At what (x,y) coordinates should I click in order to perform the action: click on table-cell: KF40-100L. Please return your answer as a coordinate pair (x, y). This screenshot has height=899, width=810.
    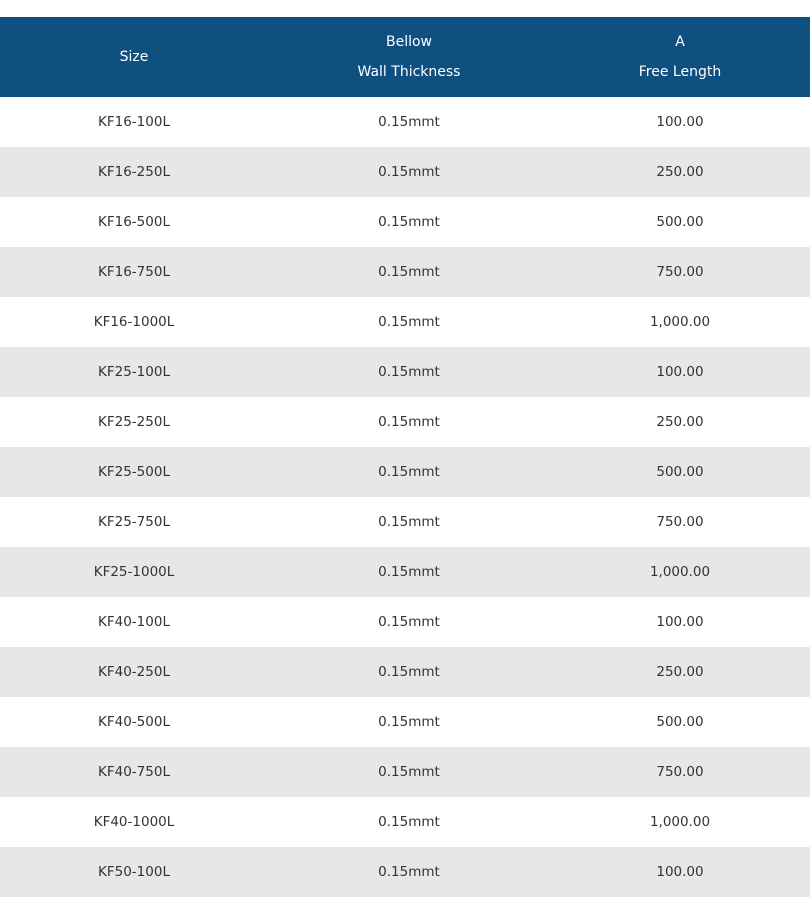
    Looking at the image, I should click on (134, 622).